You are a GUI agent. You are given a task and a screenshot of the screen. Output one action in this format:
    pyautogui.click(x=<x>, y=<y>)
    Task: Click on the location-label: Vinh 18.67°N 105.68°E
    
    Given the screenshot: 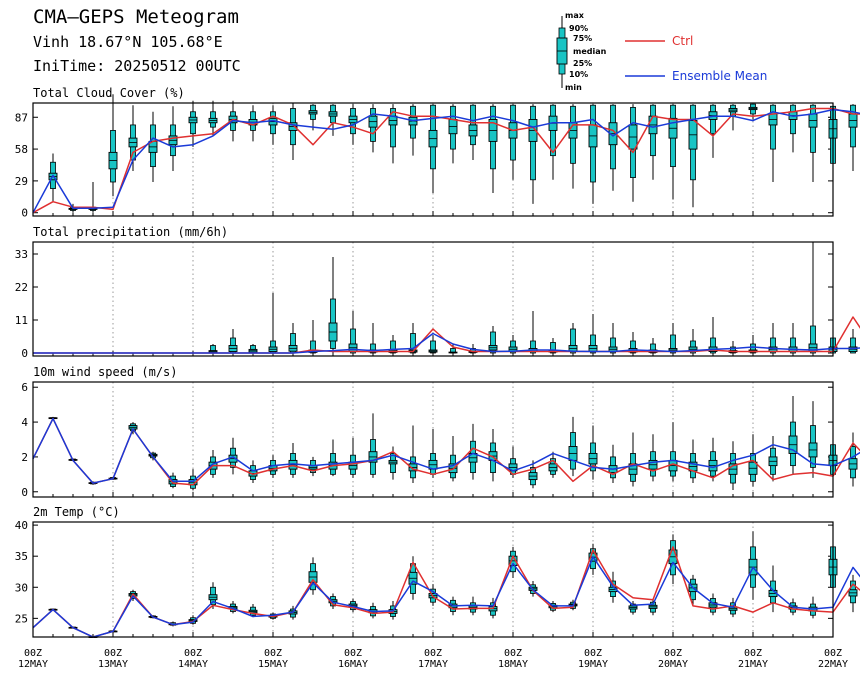 What is the action you would take?
    pyautogui.click(x=128, y=42)
    